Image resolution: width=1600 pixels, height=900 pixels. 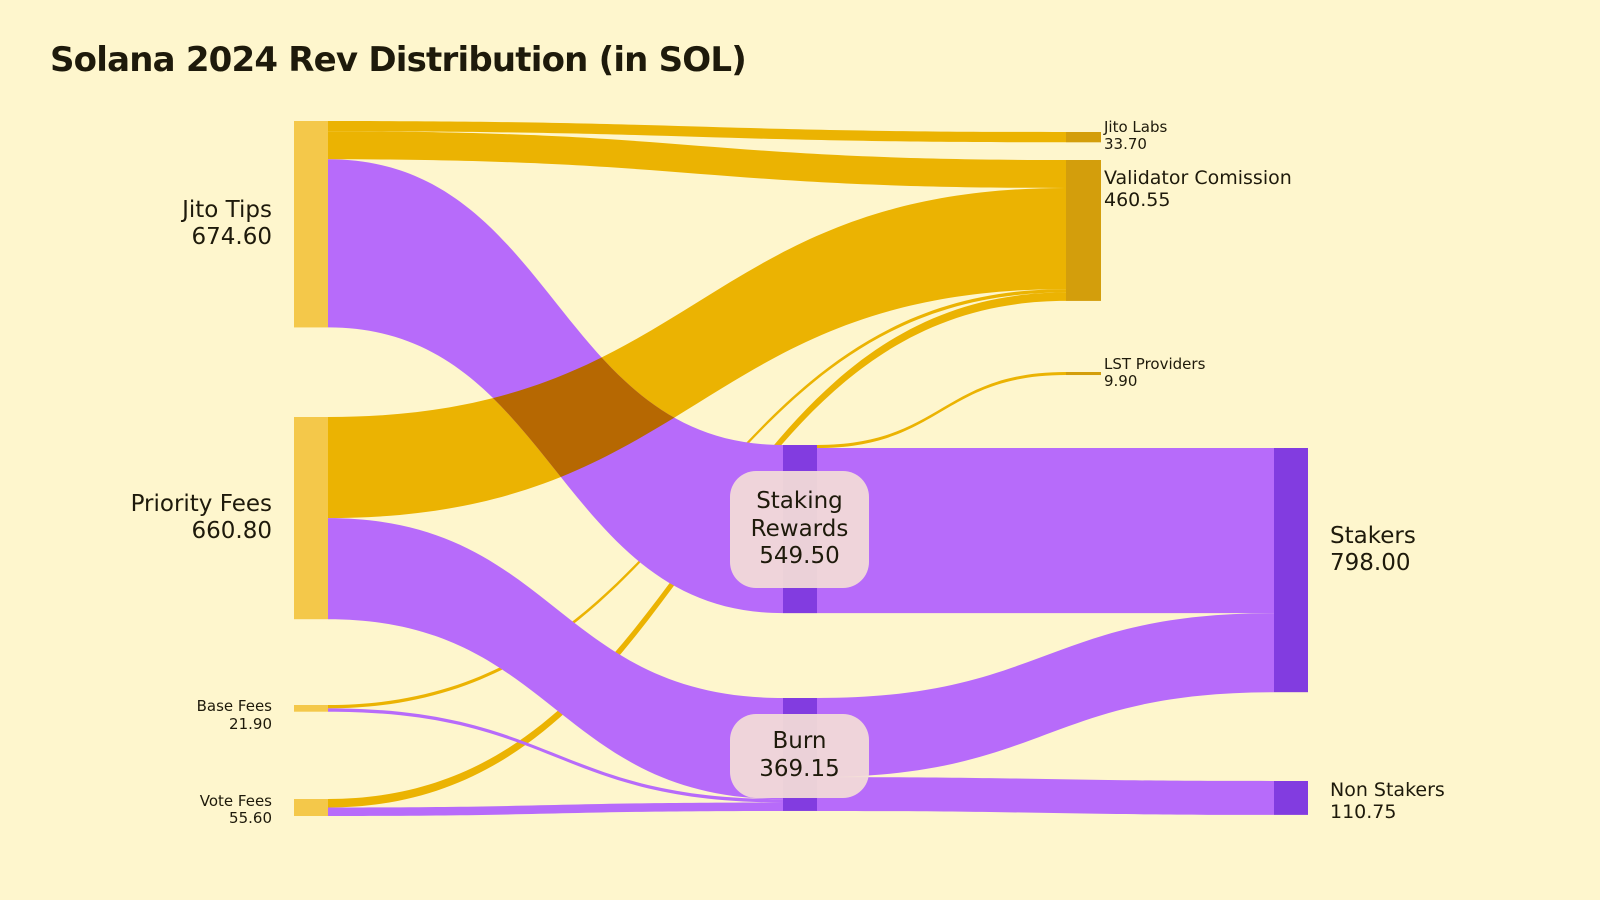 What do you see at coordinates (1387, 789) in the screenshot?
I see `node-name: Non Stakers` at bounding box center [1387, 789].